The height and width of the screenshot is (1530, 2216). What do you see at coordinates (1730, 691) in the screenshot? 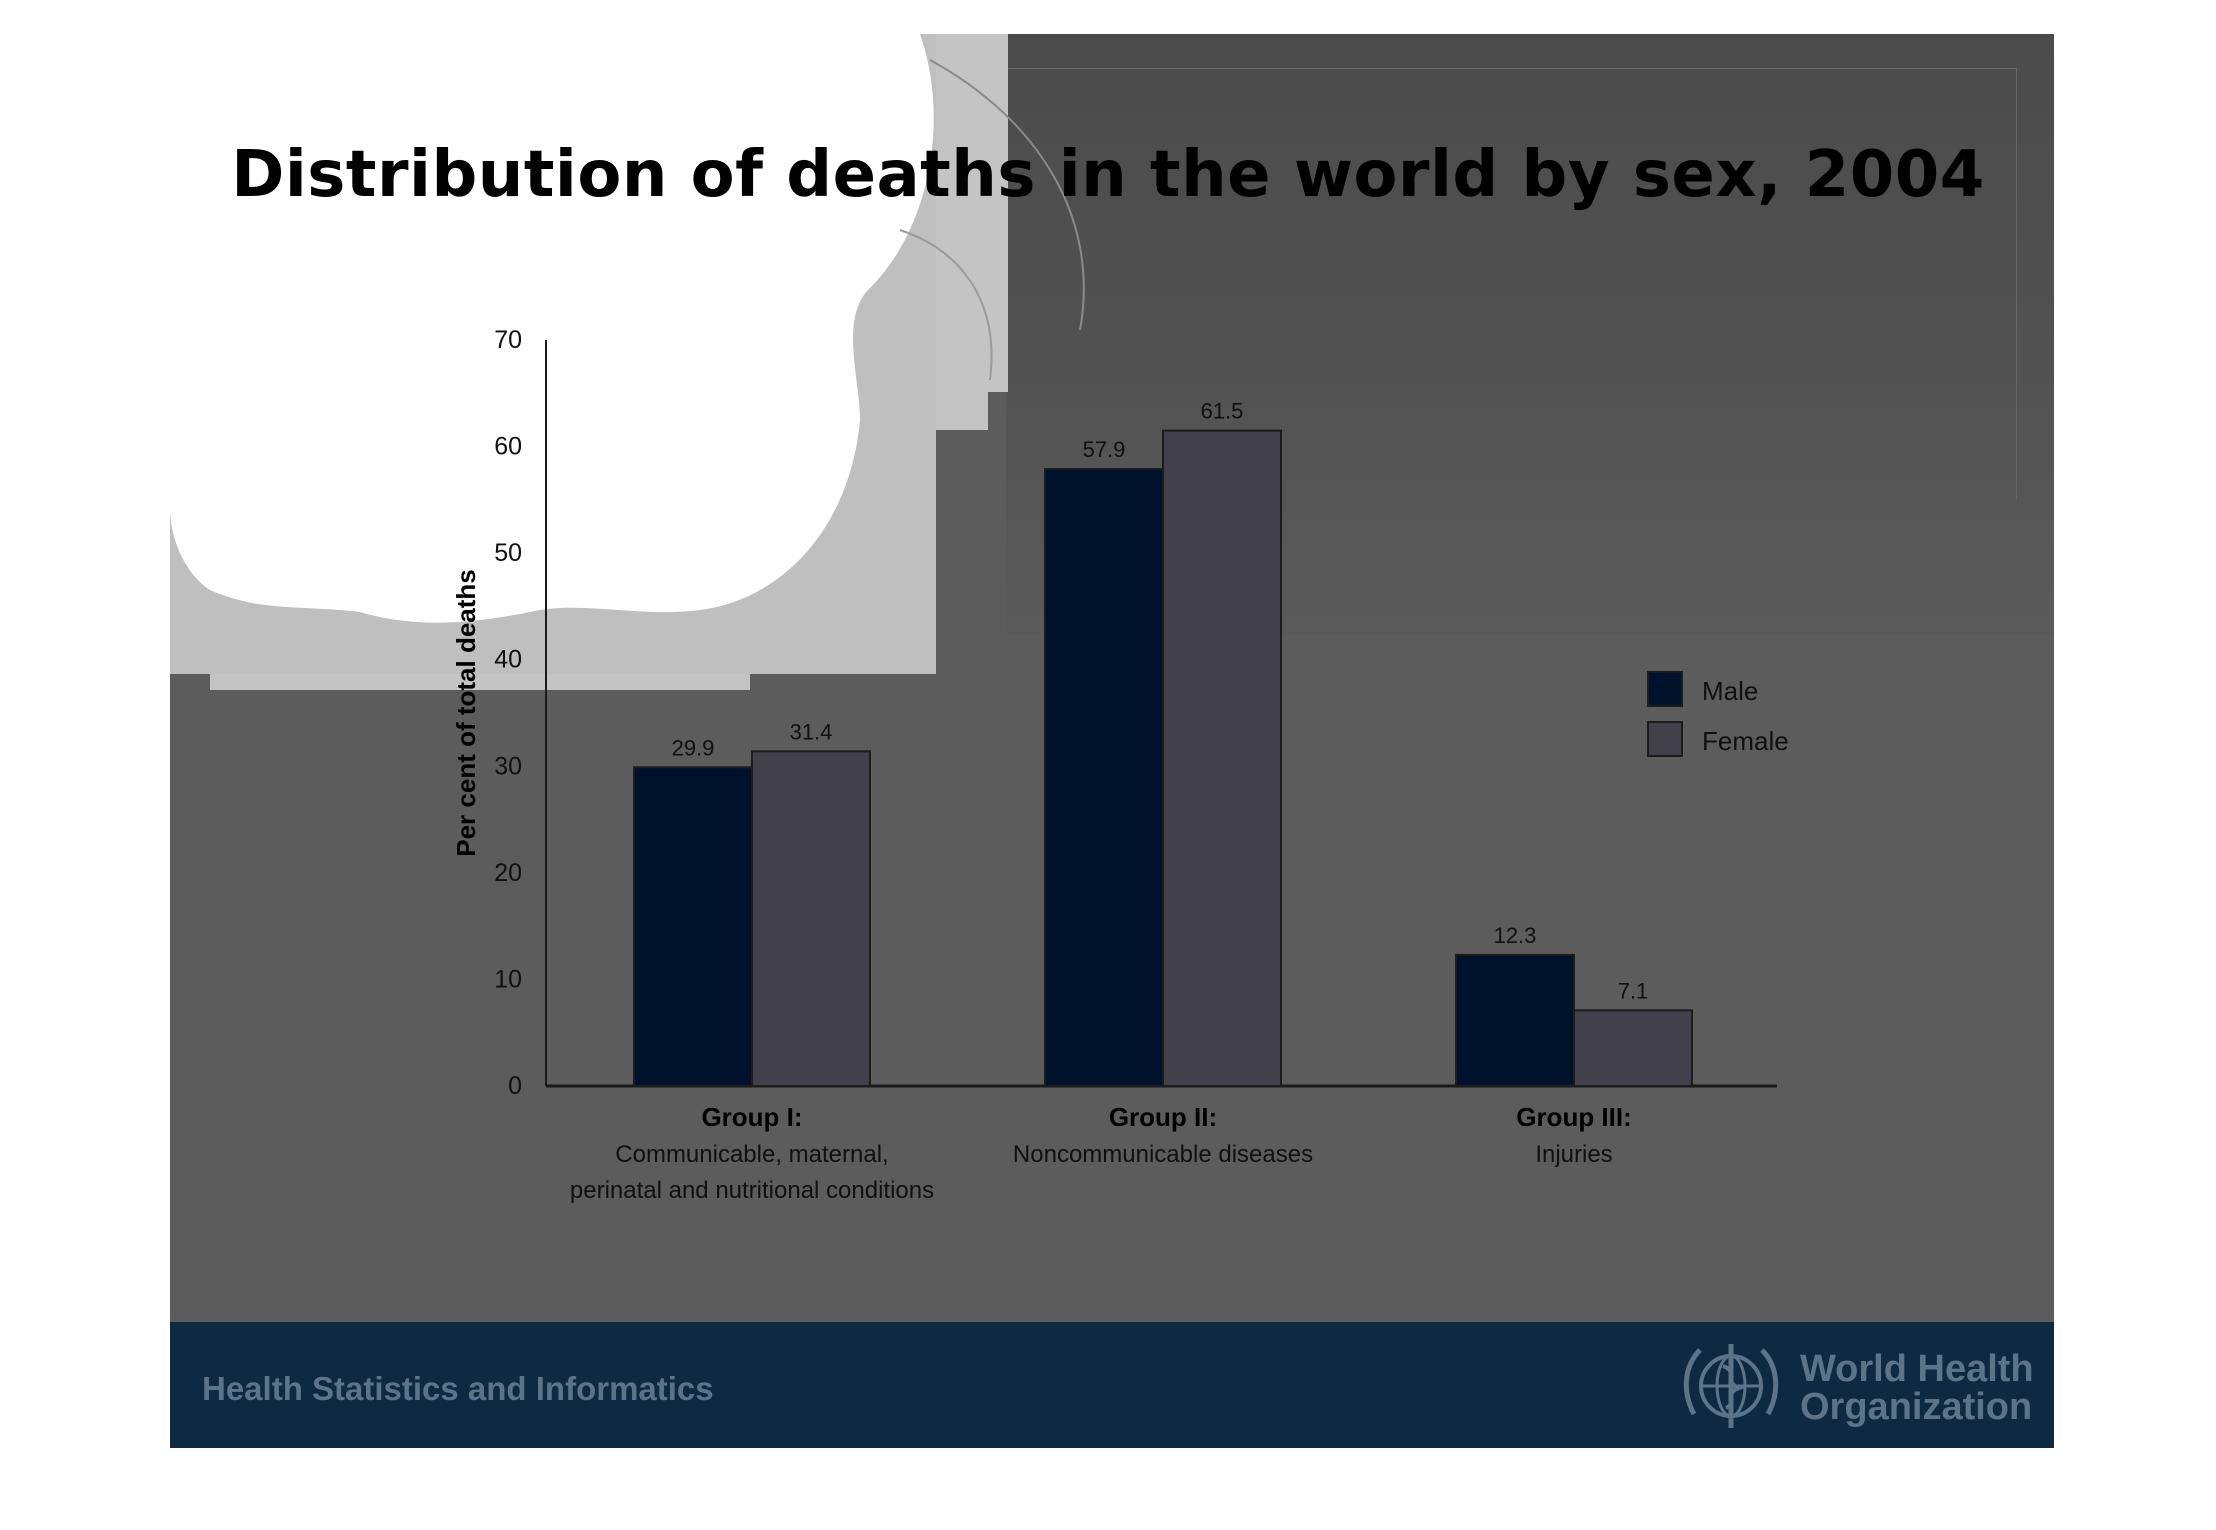
I see `legend-label-male: Male` at bounding box center [1730, 691].